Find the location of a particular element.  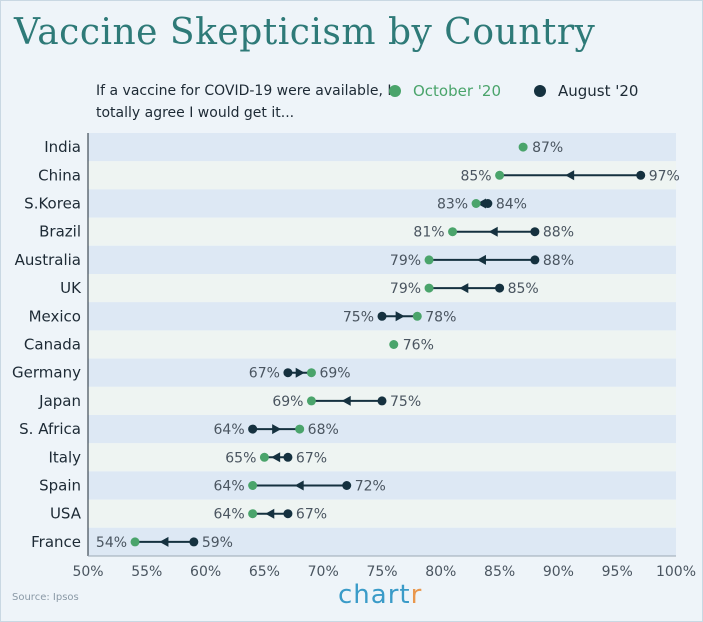

legend-october-marker is located at coordinates (395, 91).